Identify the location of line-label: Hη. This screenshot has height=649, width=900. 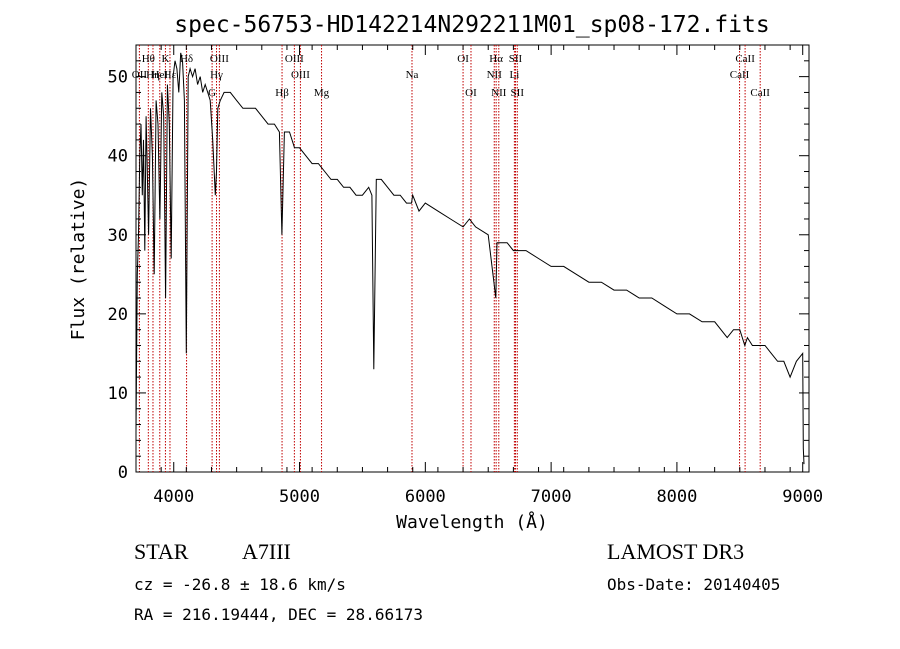
(153, 75).